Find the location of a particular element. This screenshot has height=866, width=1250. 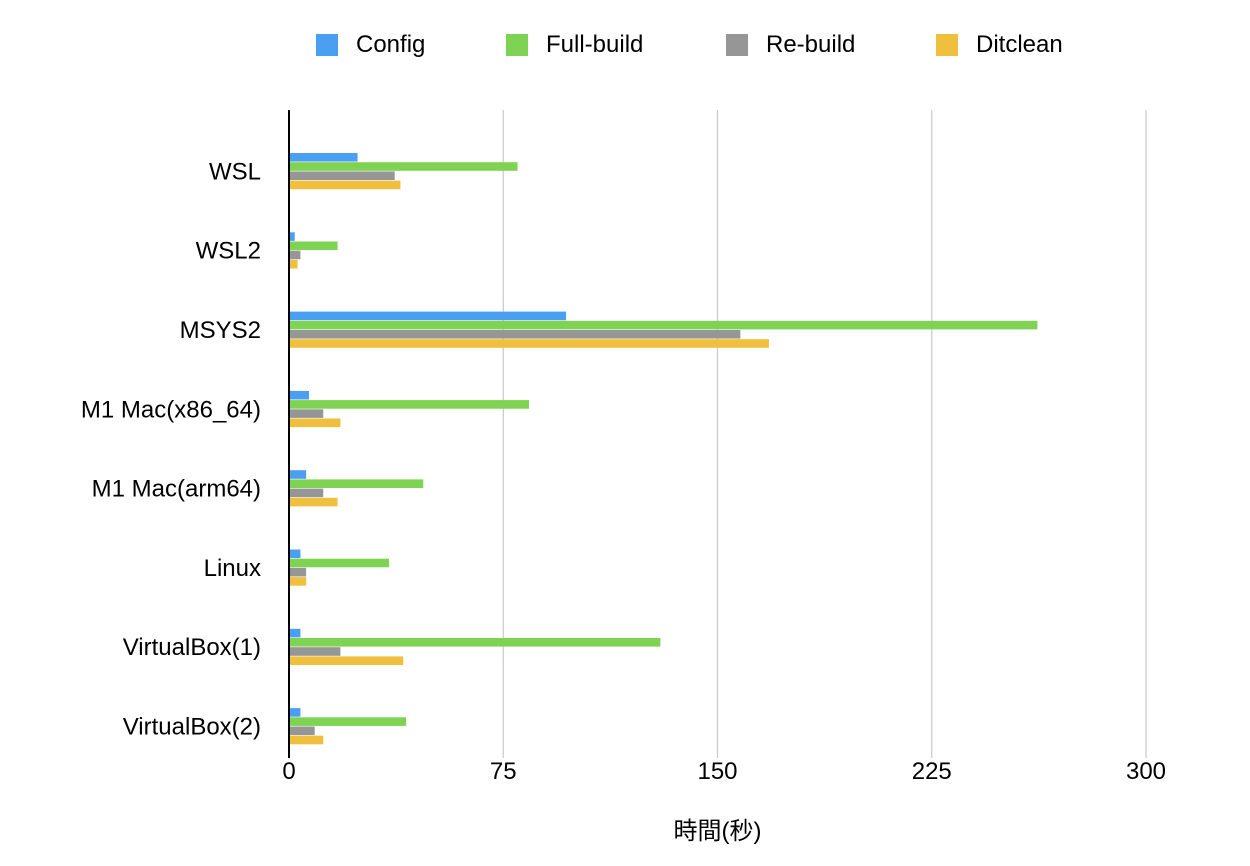

category-label-0: WSL is located at coordinates (235, 171).